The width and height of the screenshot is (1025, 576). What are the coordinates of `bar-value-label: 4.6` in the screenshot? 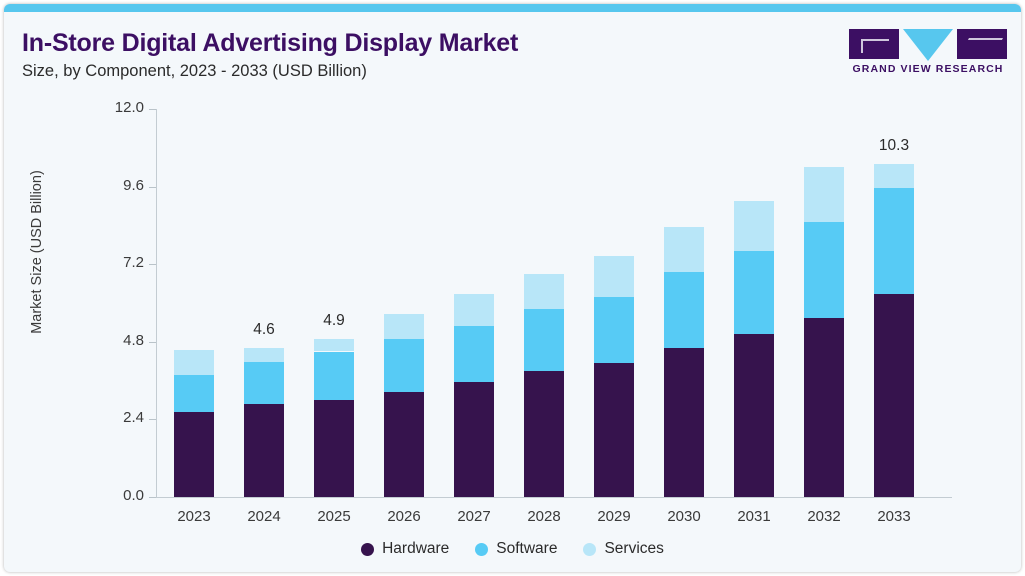 It's located at (264, 330).